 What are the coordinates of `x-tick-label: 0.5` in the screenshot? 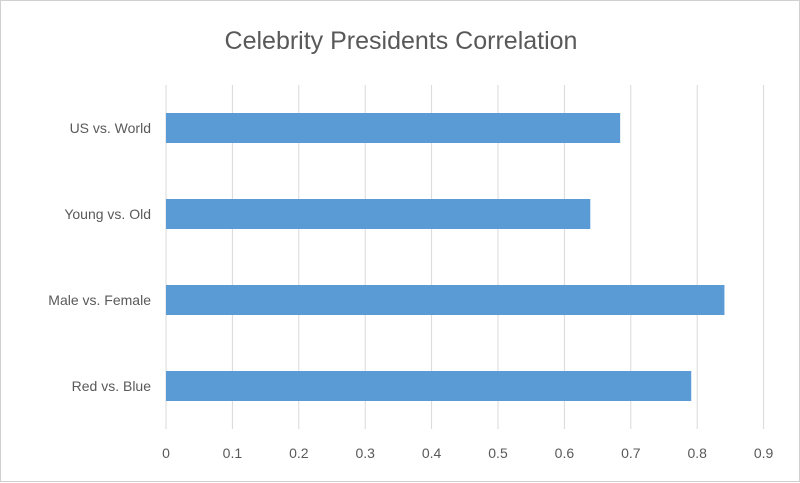 It's located at (498, 453).